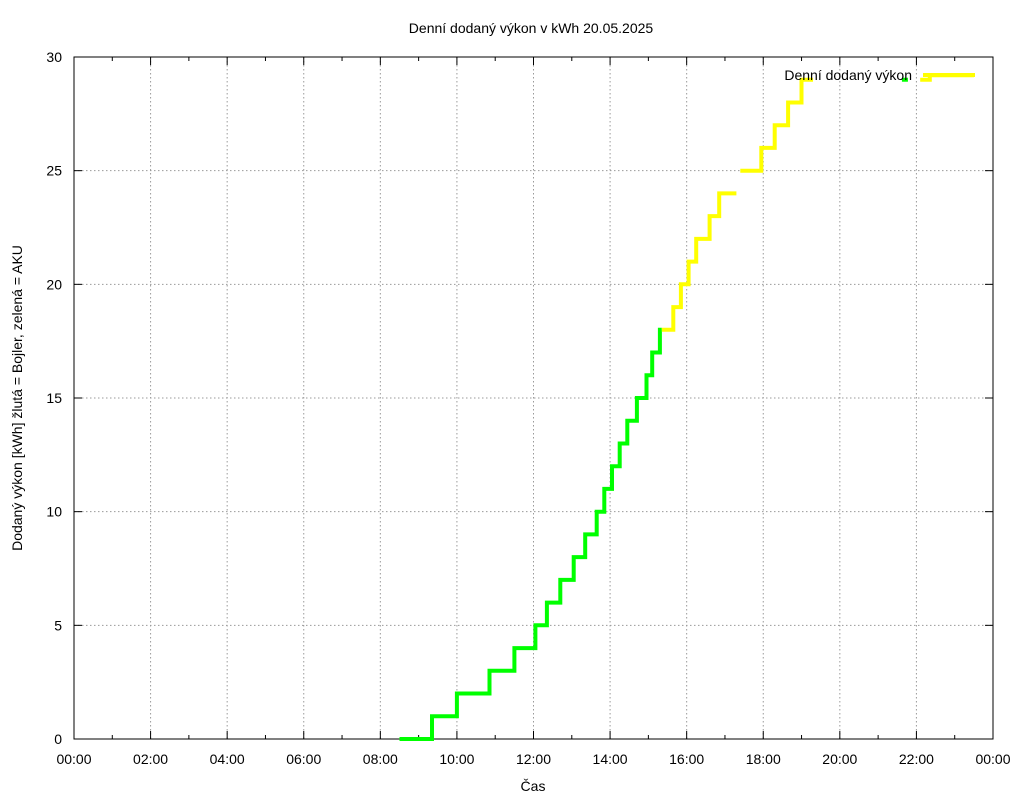 The image size is (1024, 800). Describe the element at coordinates (54, 57) in the screenshot. I see `y-tick-label: 30` at that location.